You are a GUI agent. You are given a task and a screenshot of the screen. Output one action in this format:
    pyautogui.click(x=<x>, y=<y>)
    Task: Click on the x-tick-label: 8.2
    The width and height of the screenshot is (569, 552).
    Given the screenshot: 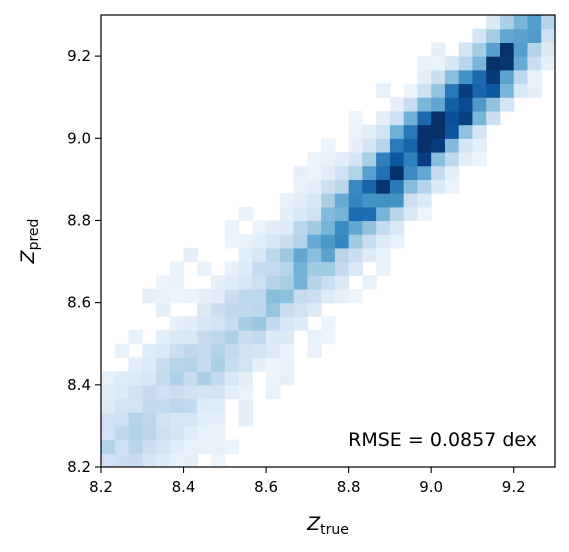 What is the action you would take?
    pyautogui.click(x=101, y=487)
    